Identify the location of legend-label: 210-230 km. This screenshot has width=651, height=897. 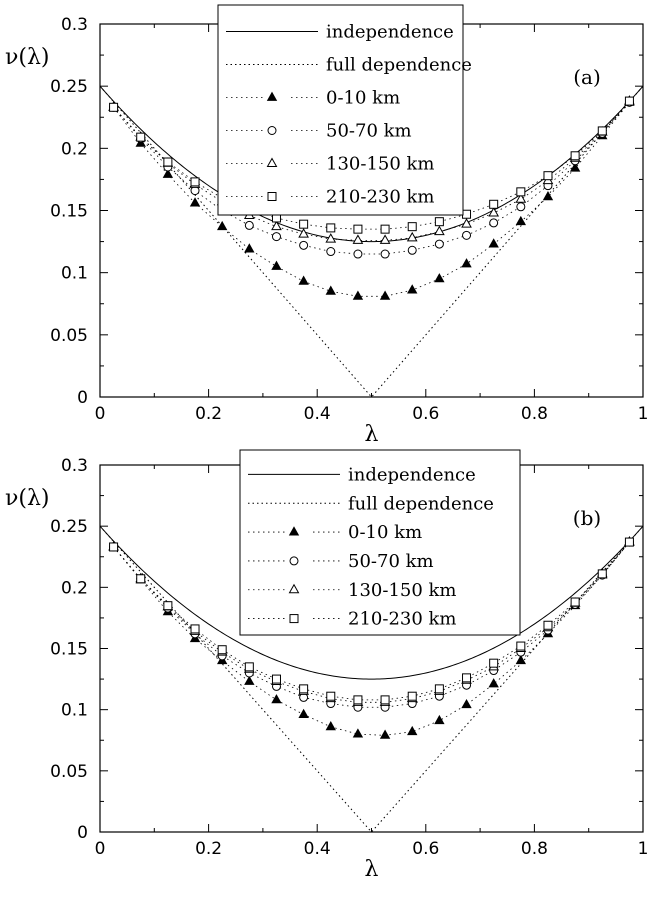
(380, 197).